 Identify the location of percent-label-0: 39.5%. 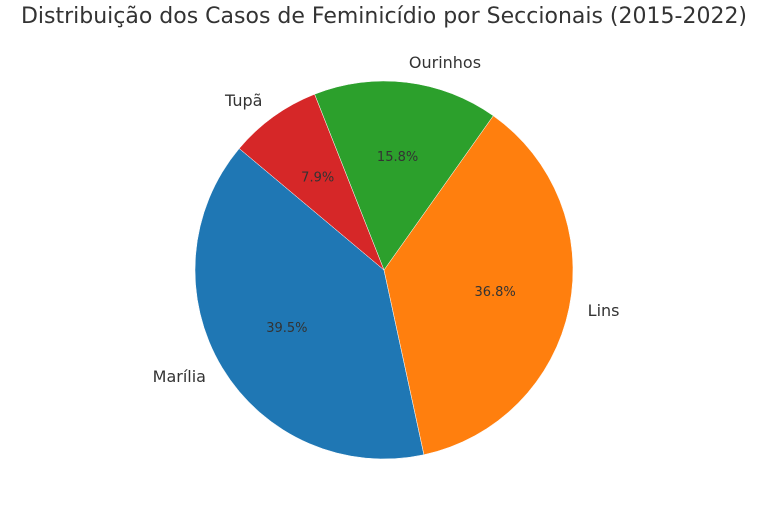
(286, 328).